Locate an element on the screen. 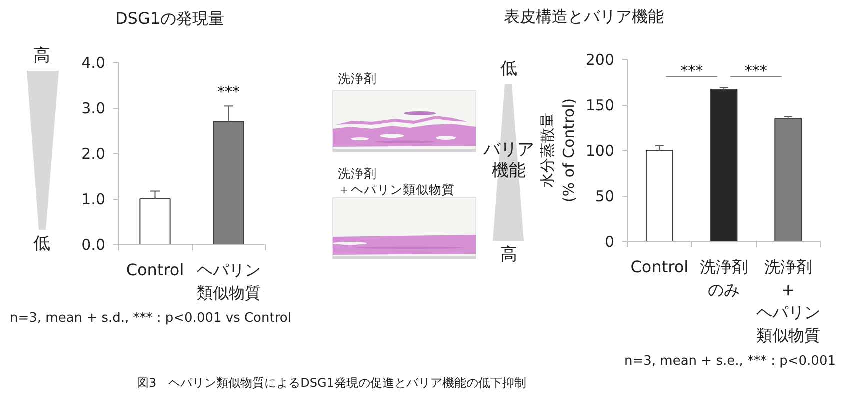  y-tick-label: 0 is located at coordinates (609, 242).